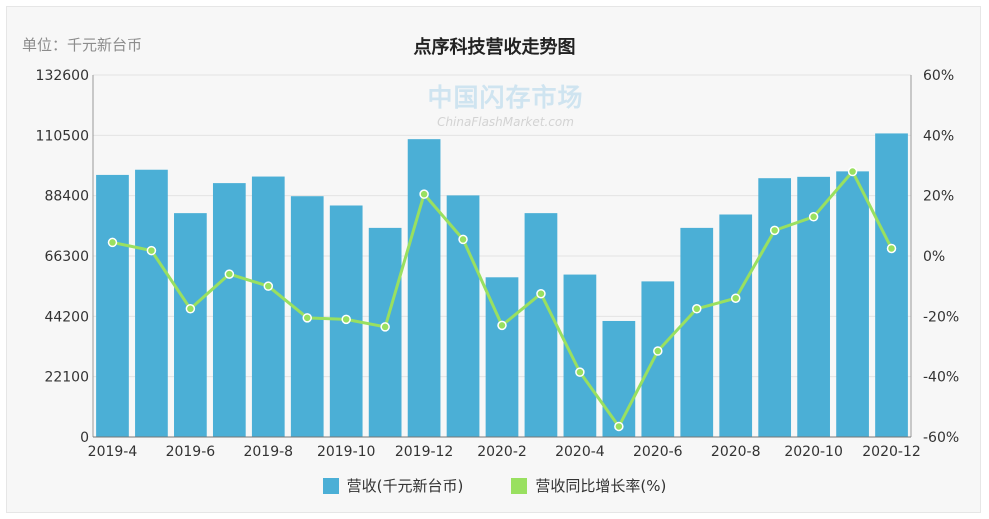  I want to click on x-tick-label: 2019-8, so click(268, 452).